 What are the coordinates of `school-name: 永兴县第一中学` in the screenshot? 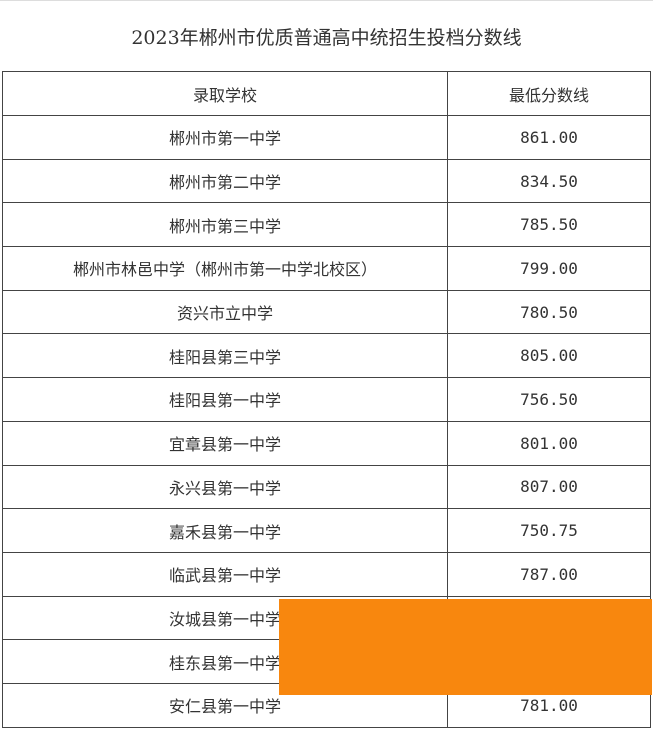 It's located at (225, 487).